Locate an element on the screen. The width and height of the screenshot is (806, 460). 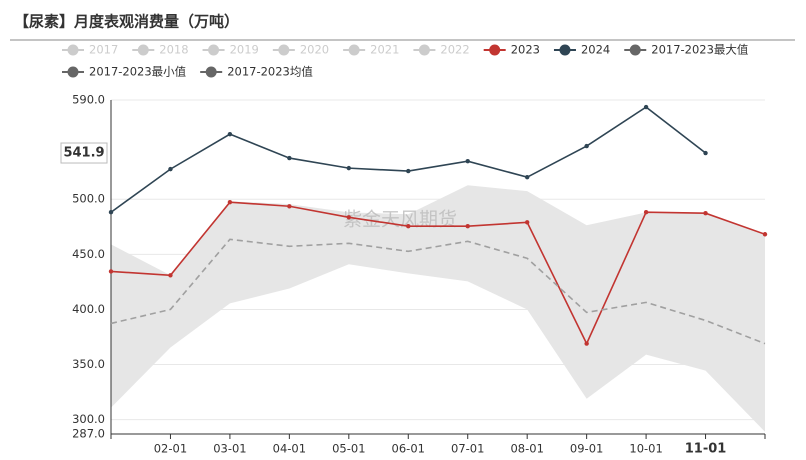
x-tick-label: 04-01 is located at coordinates (289, 449).